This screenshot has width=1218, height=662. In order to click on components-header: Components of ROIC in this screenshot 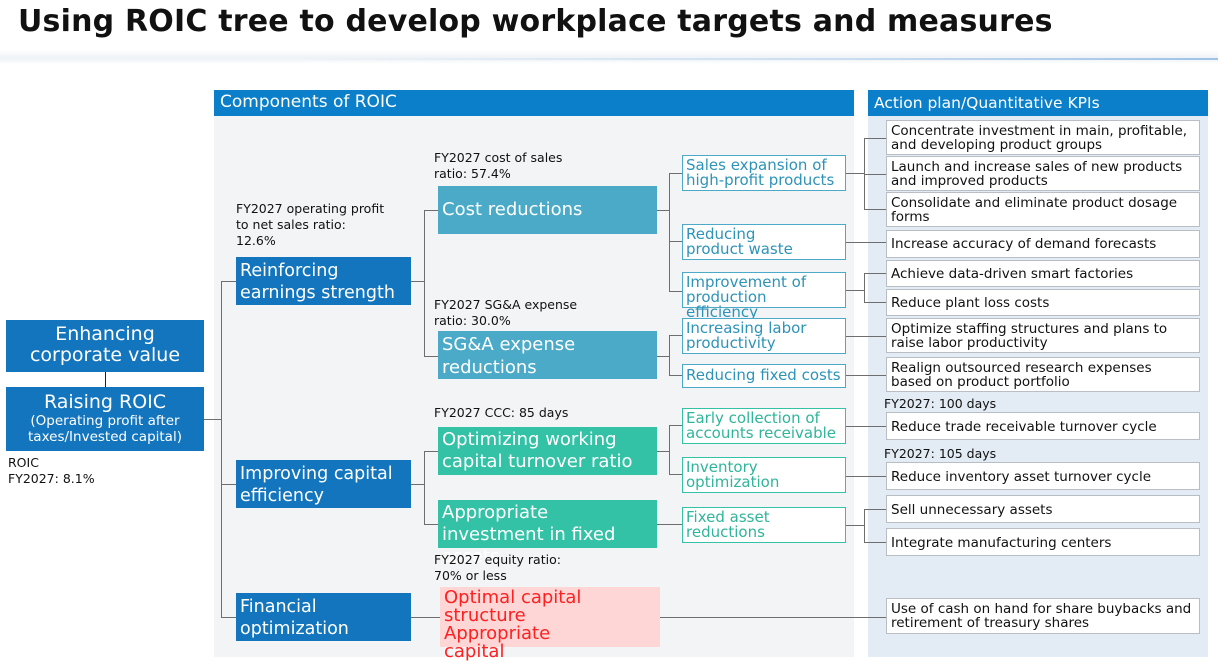, I will do `click(534, 103)`.